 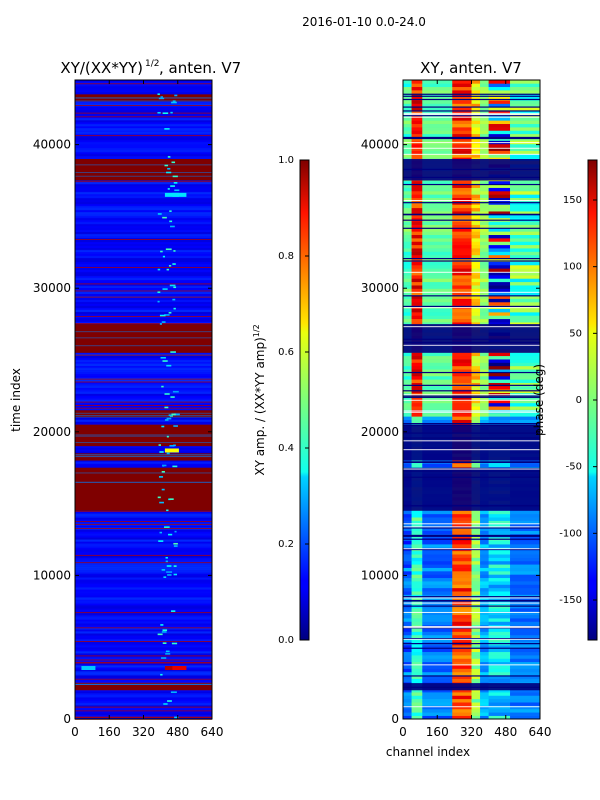 I want to click on amp-ytick-label: 0, so click(x=67, y=719).